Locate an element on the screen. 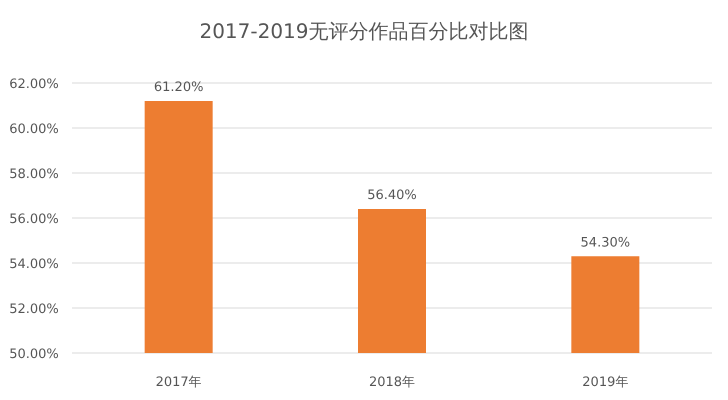  x-tick-label: 2018年 is located at coordinates (392, 382).